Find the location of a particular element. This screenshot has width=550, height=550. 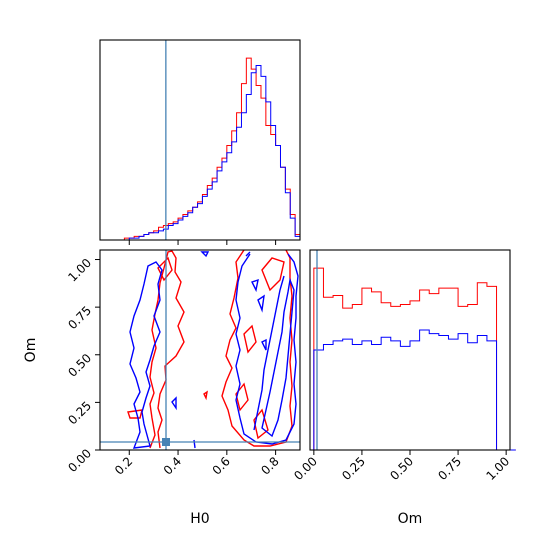

contour-blue-left-speck is located at coordinates (183, 422).